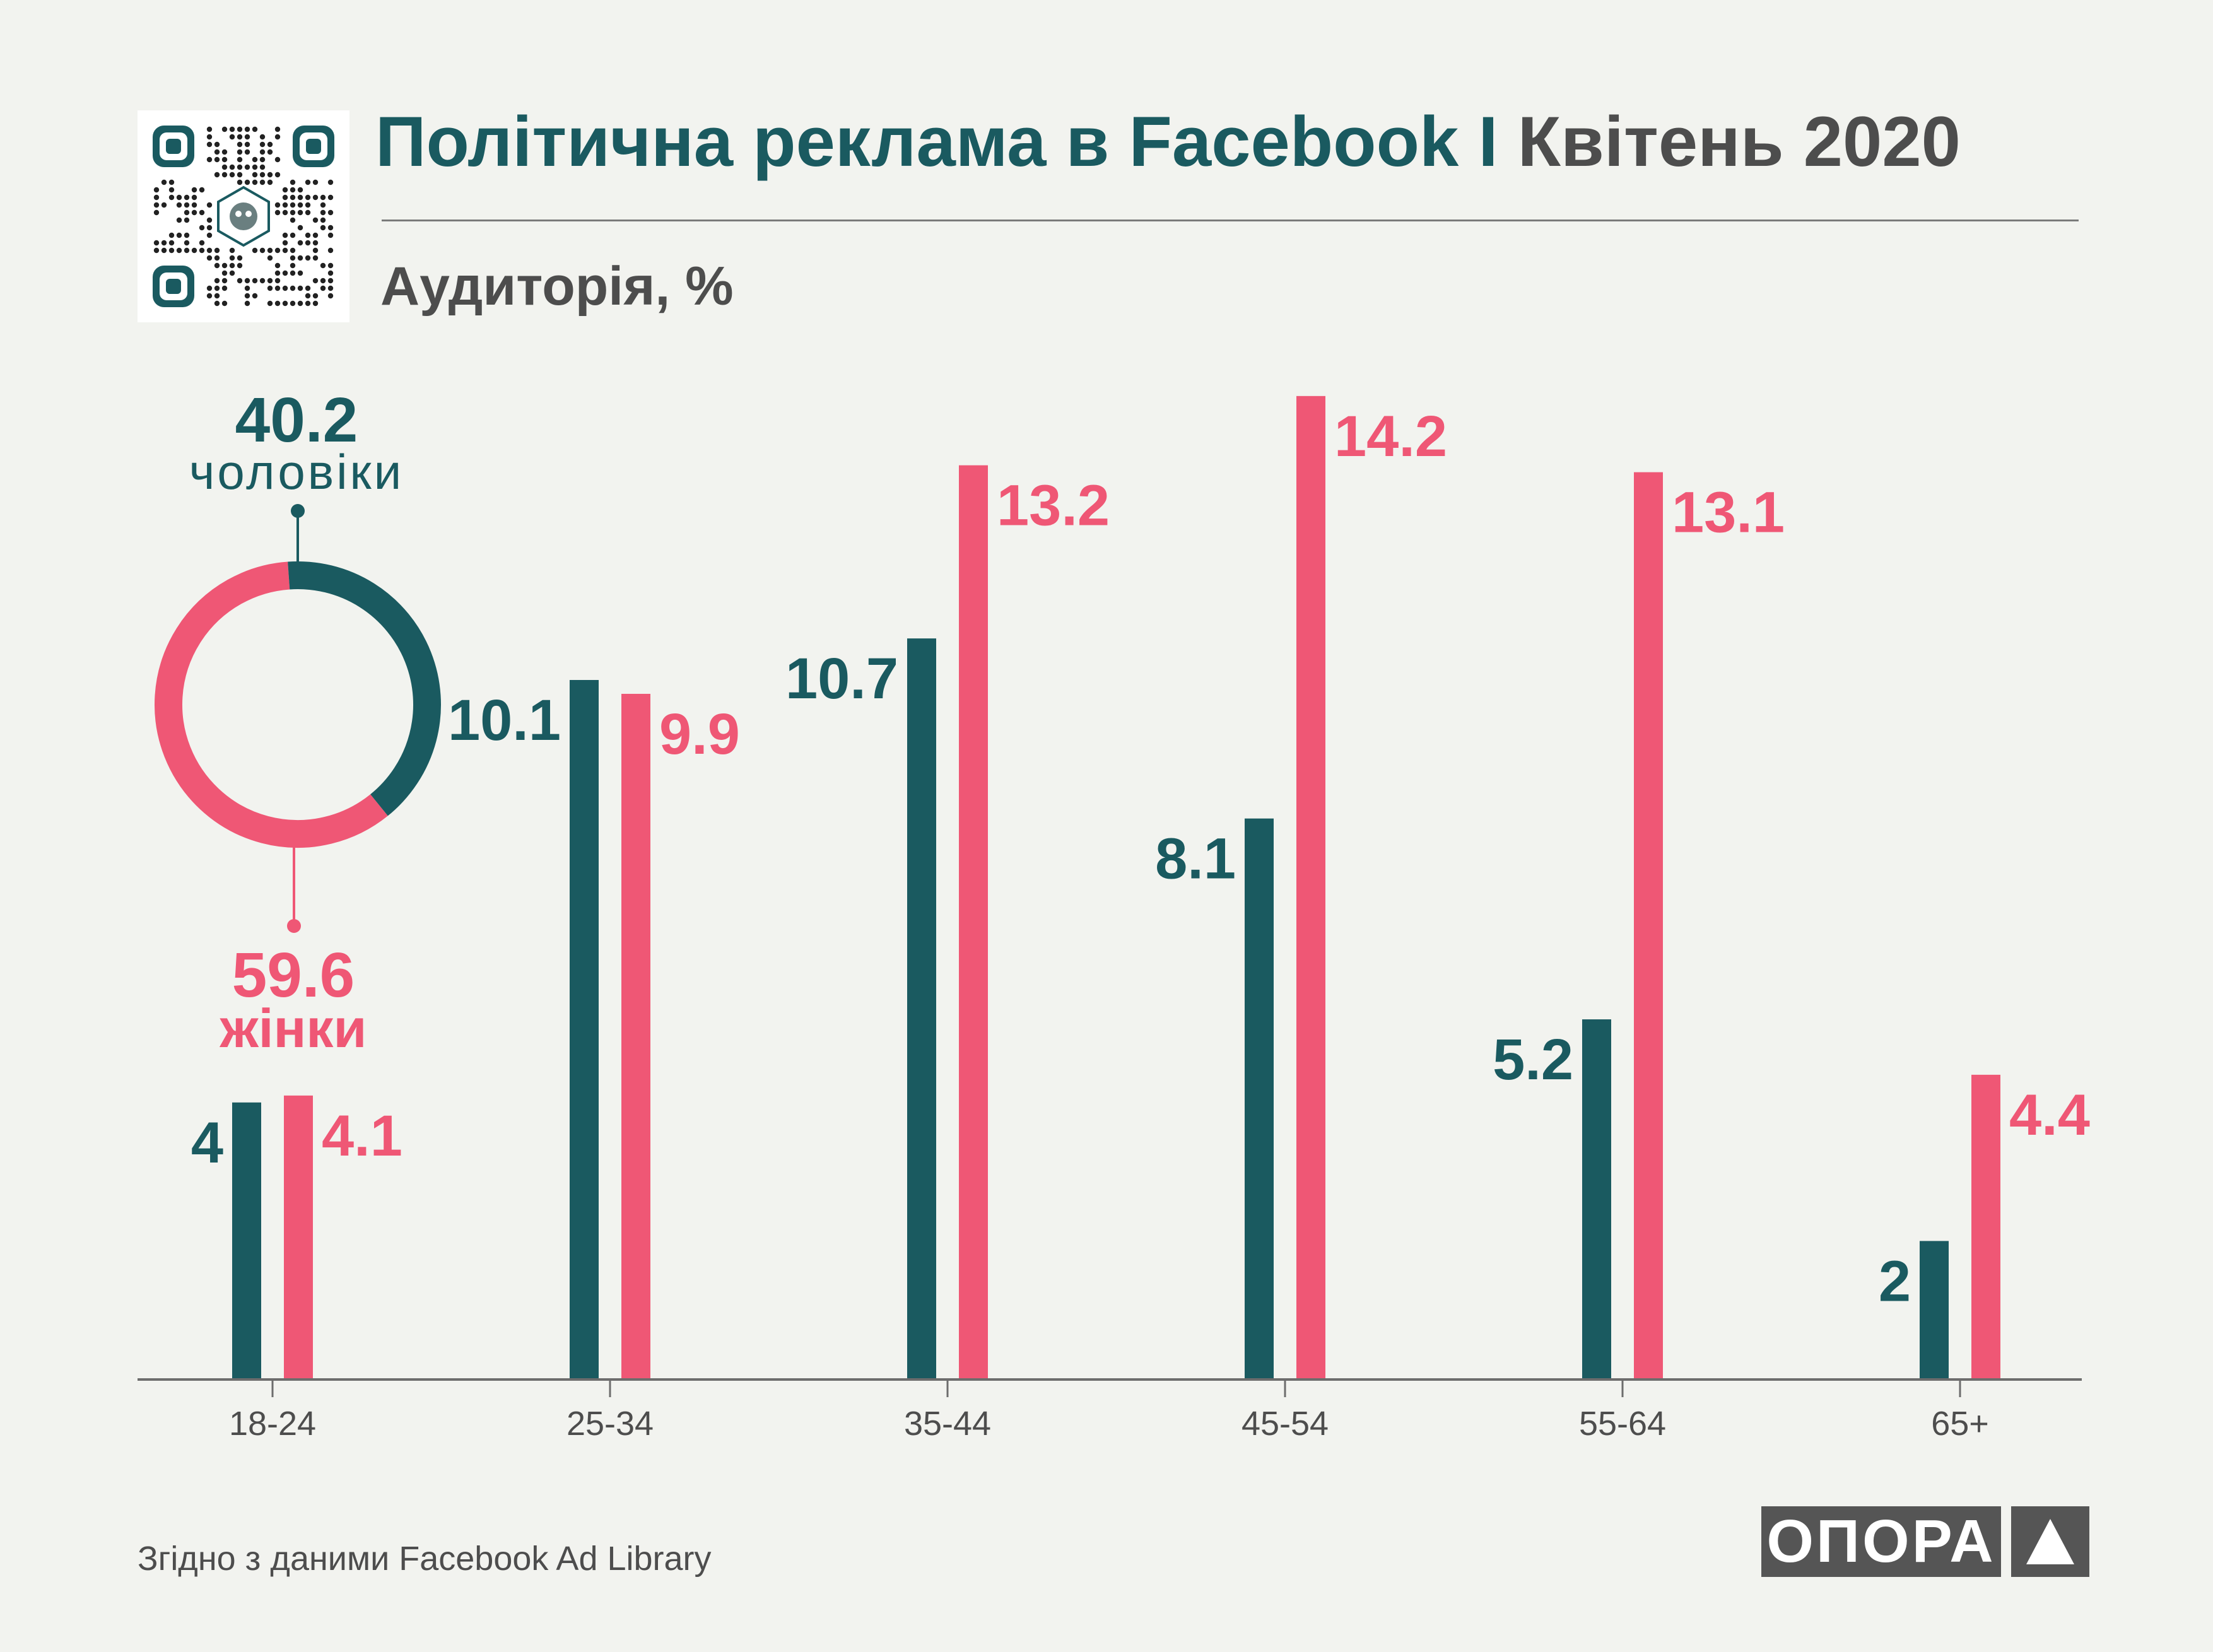 Image resolution: width=2213 pixels, height=1652 pixels. I want to click on qr-code, so click(243, 216).